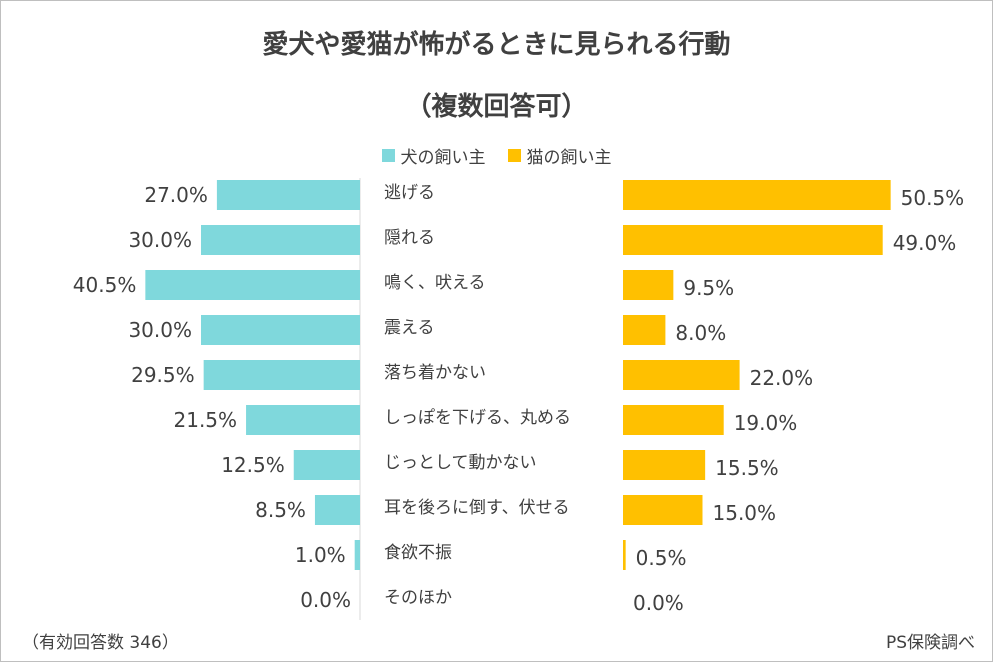 This screenshot has height=662, width=993. I want to click on category-label: 隠れる, so click(409, 238).